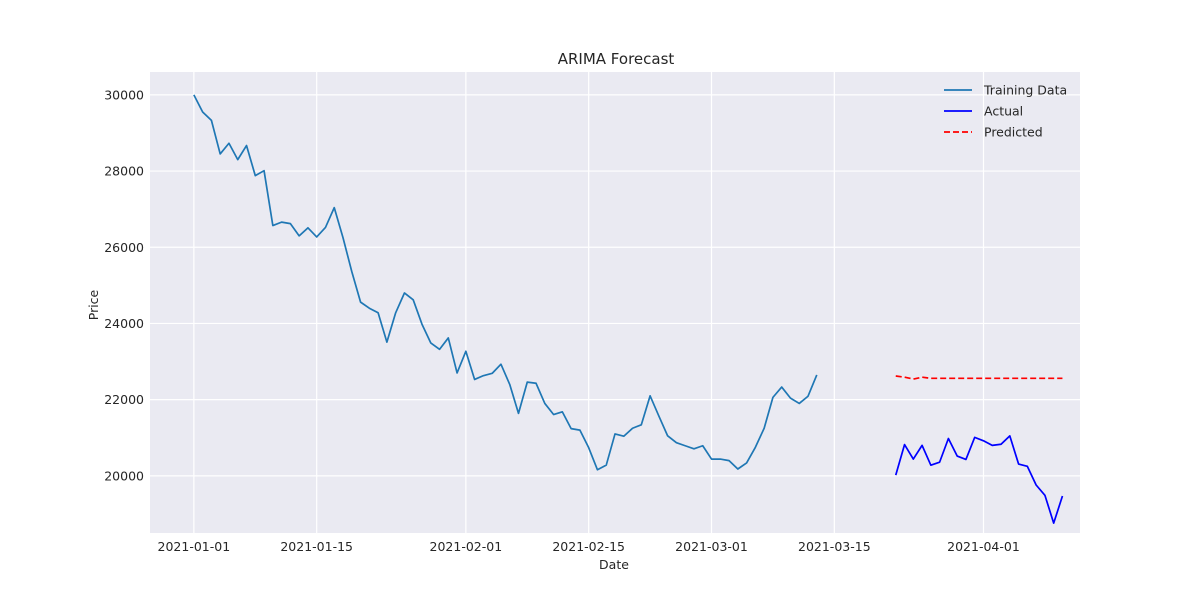 This screenshot has width=1200, height=604. I want to click on x-tick-label: 2021-01-01, so click(194, 546).